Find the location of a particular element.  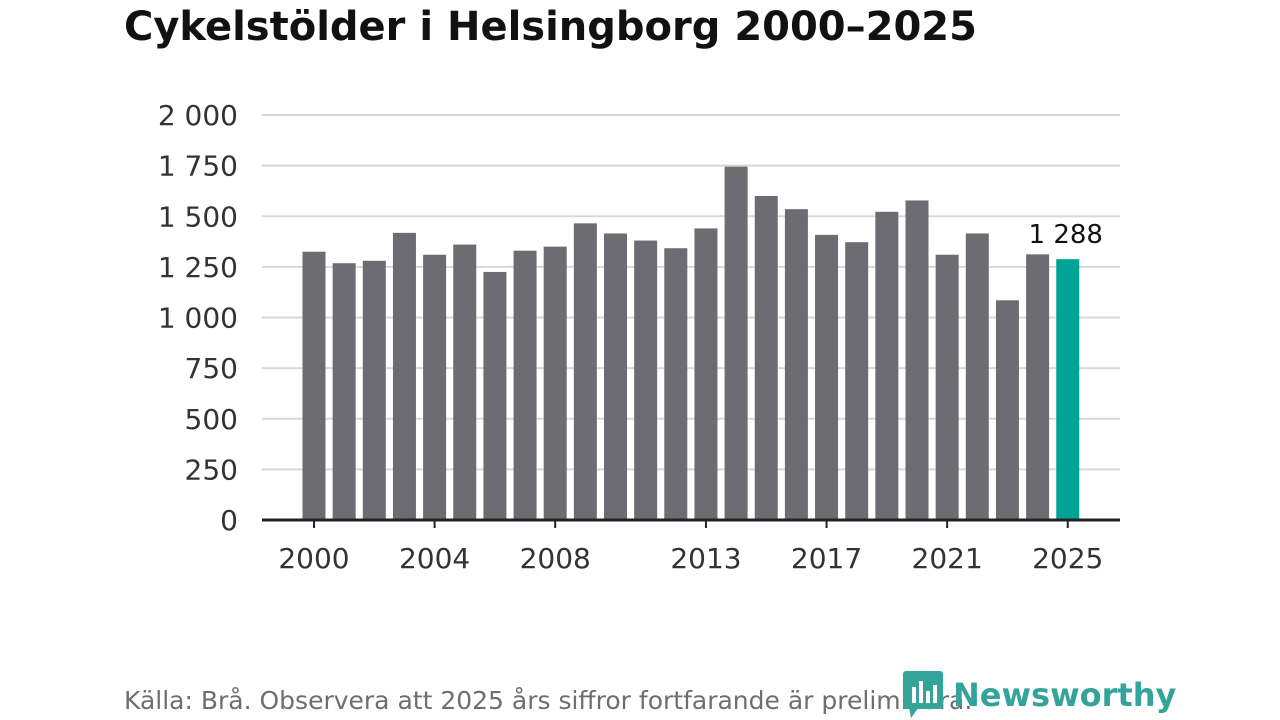

y-tick-label: 1 000 is located at coordinates (198, 318).